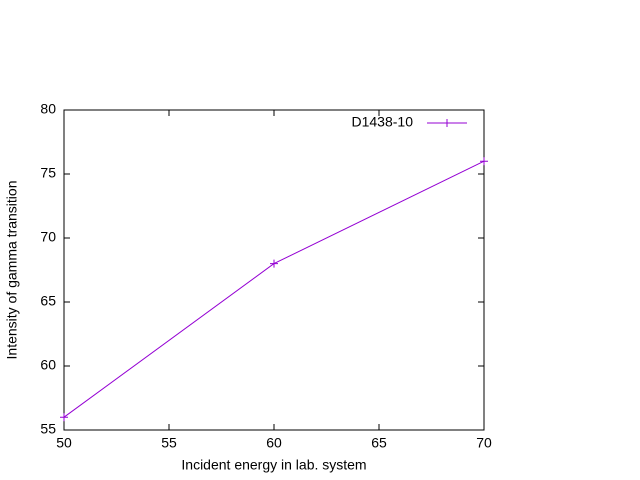 This screenshot has height=480, width=640. Describe the element at coordinates (273, 465) in the screenshot. I see `x-axis-label: Incident energy in lab. system` at that location.